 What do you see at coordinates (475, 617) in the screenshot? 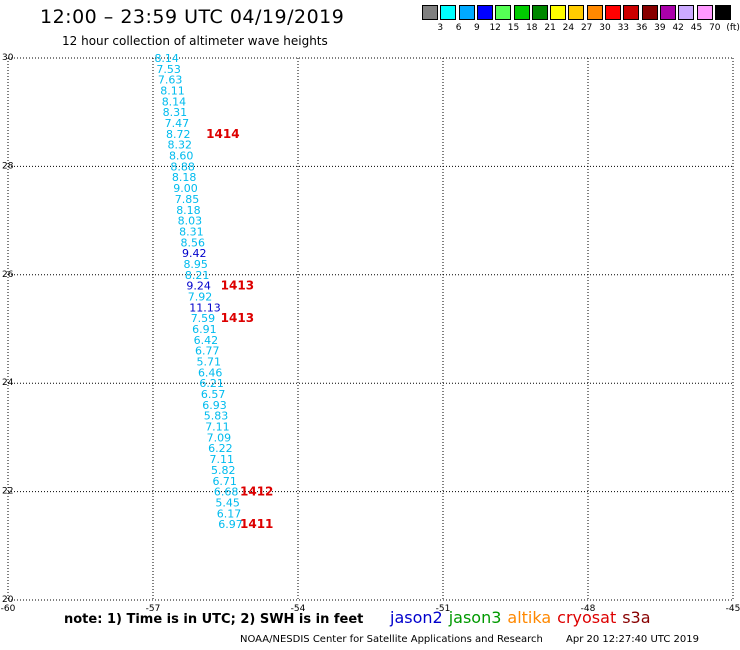
I see `legend-entry: jason3` at bounding box center [475, 617].